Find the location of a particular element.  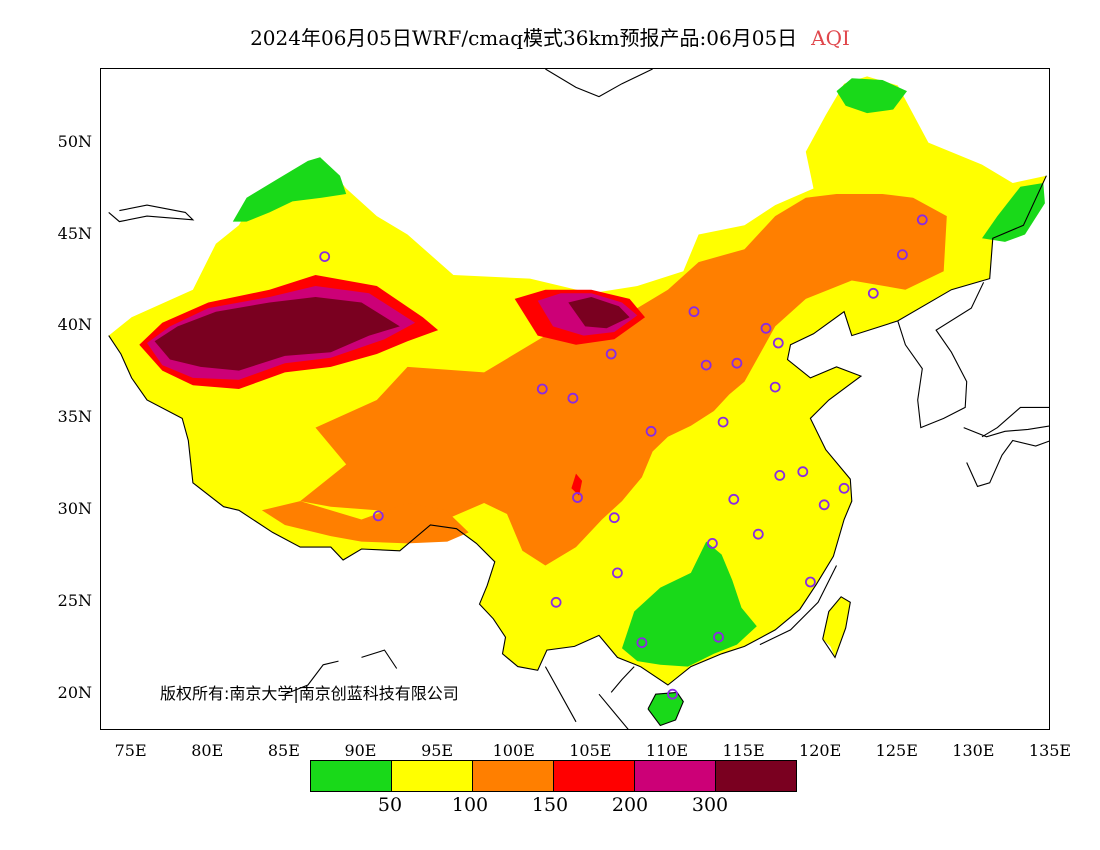

y-tick-label: 40N is located at coordinates (74, 325).